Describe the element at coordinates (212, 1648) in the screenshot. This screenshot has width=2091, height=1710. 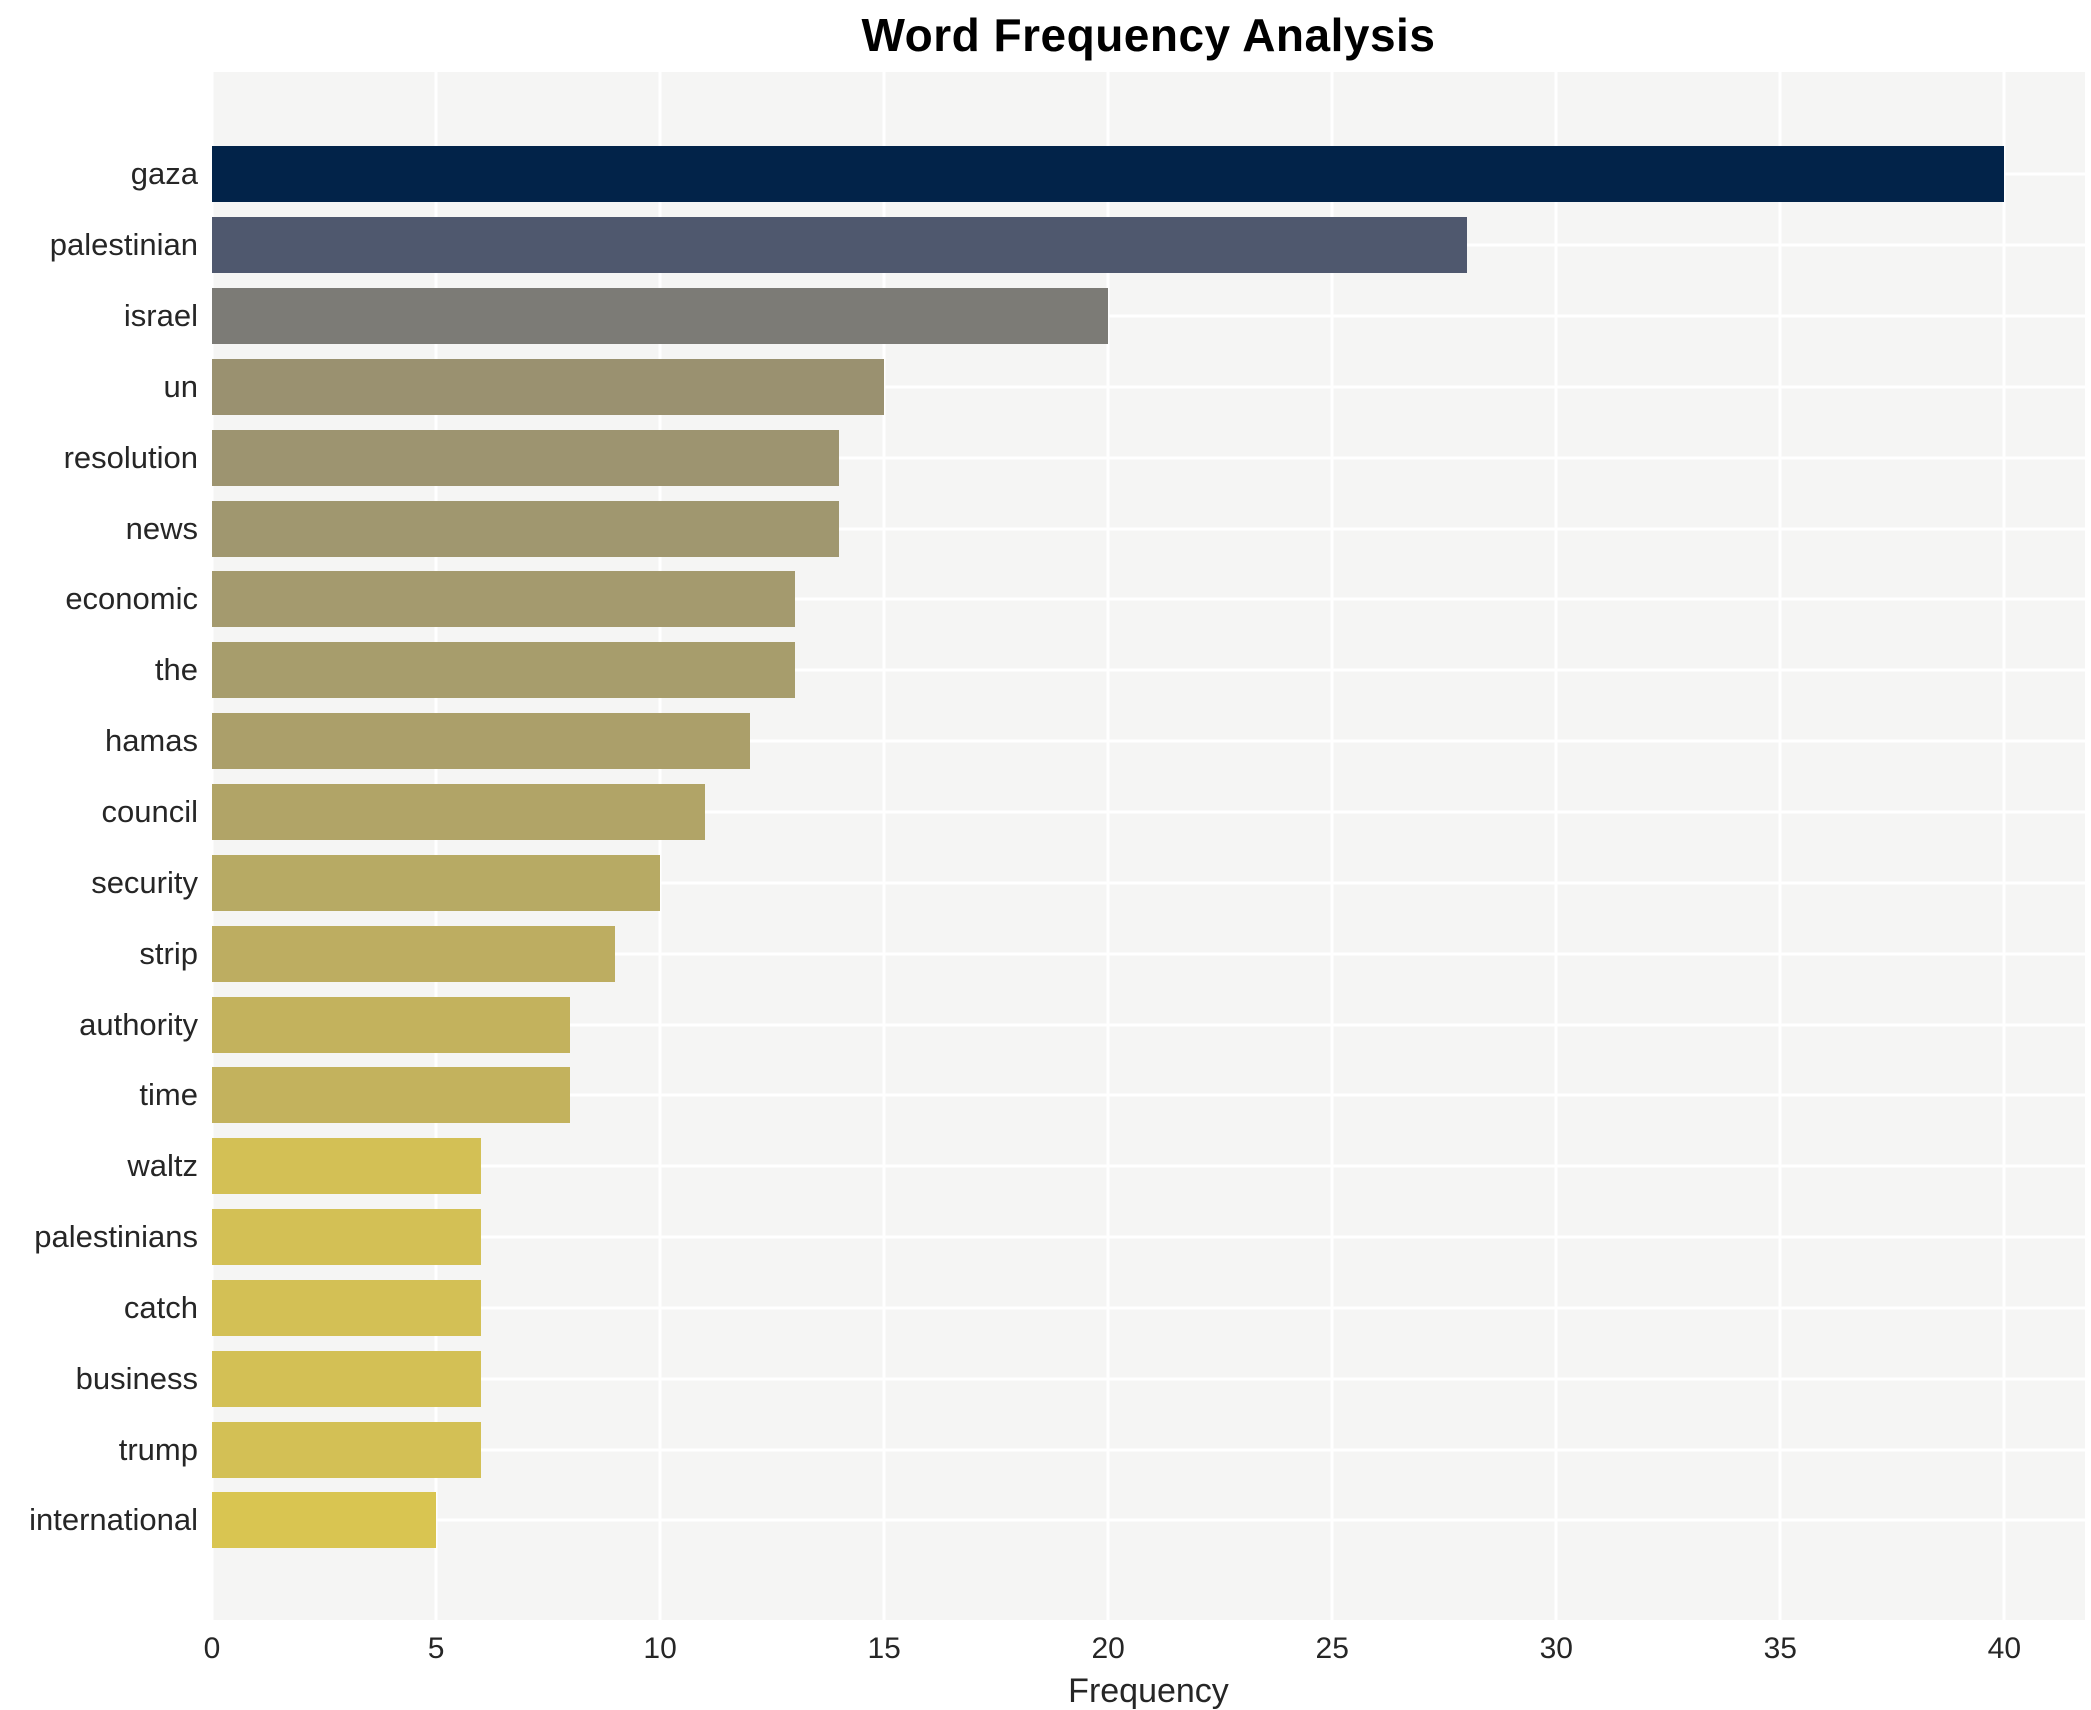
I see `x-tick-label-0: 0` at that location.